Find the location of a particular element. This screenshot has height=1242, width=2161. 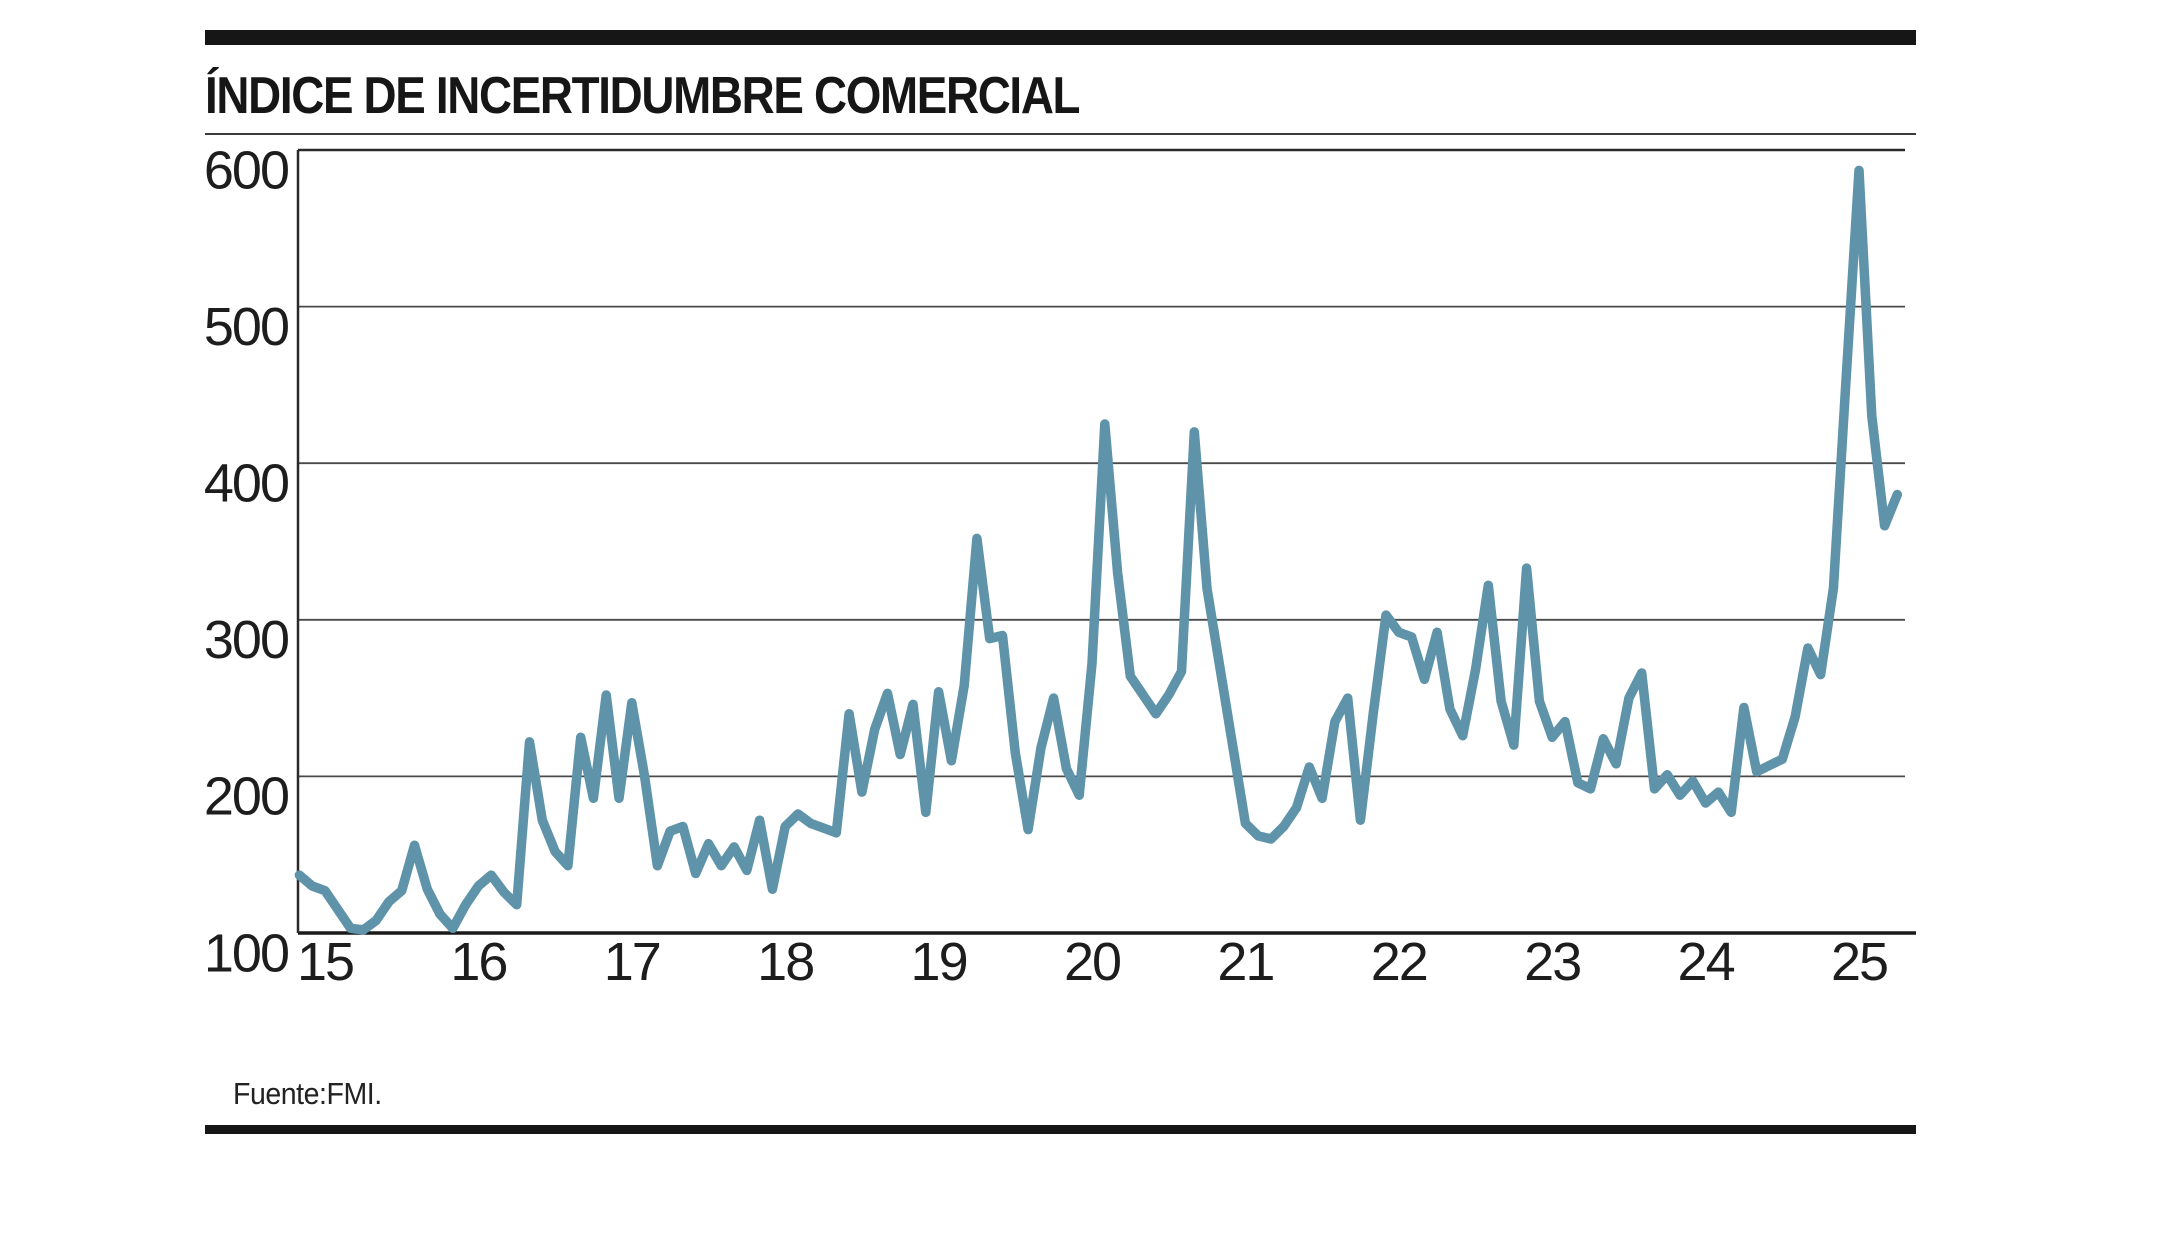

x-axis-label: 16 is located at coordinates (478, 962).